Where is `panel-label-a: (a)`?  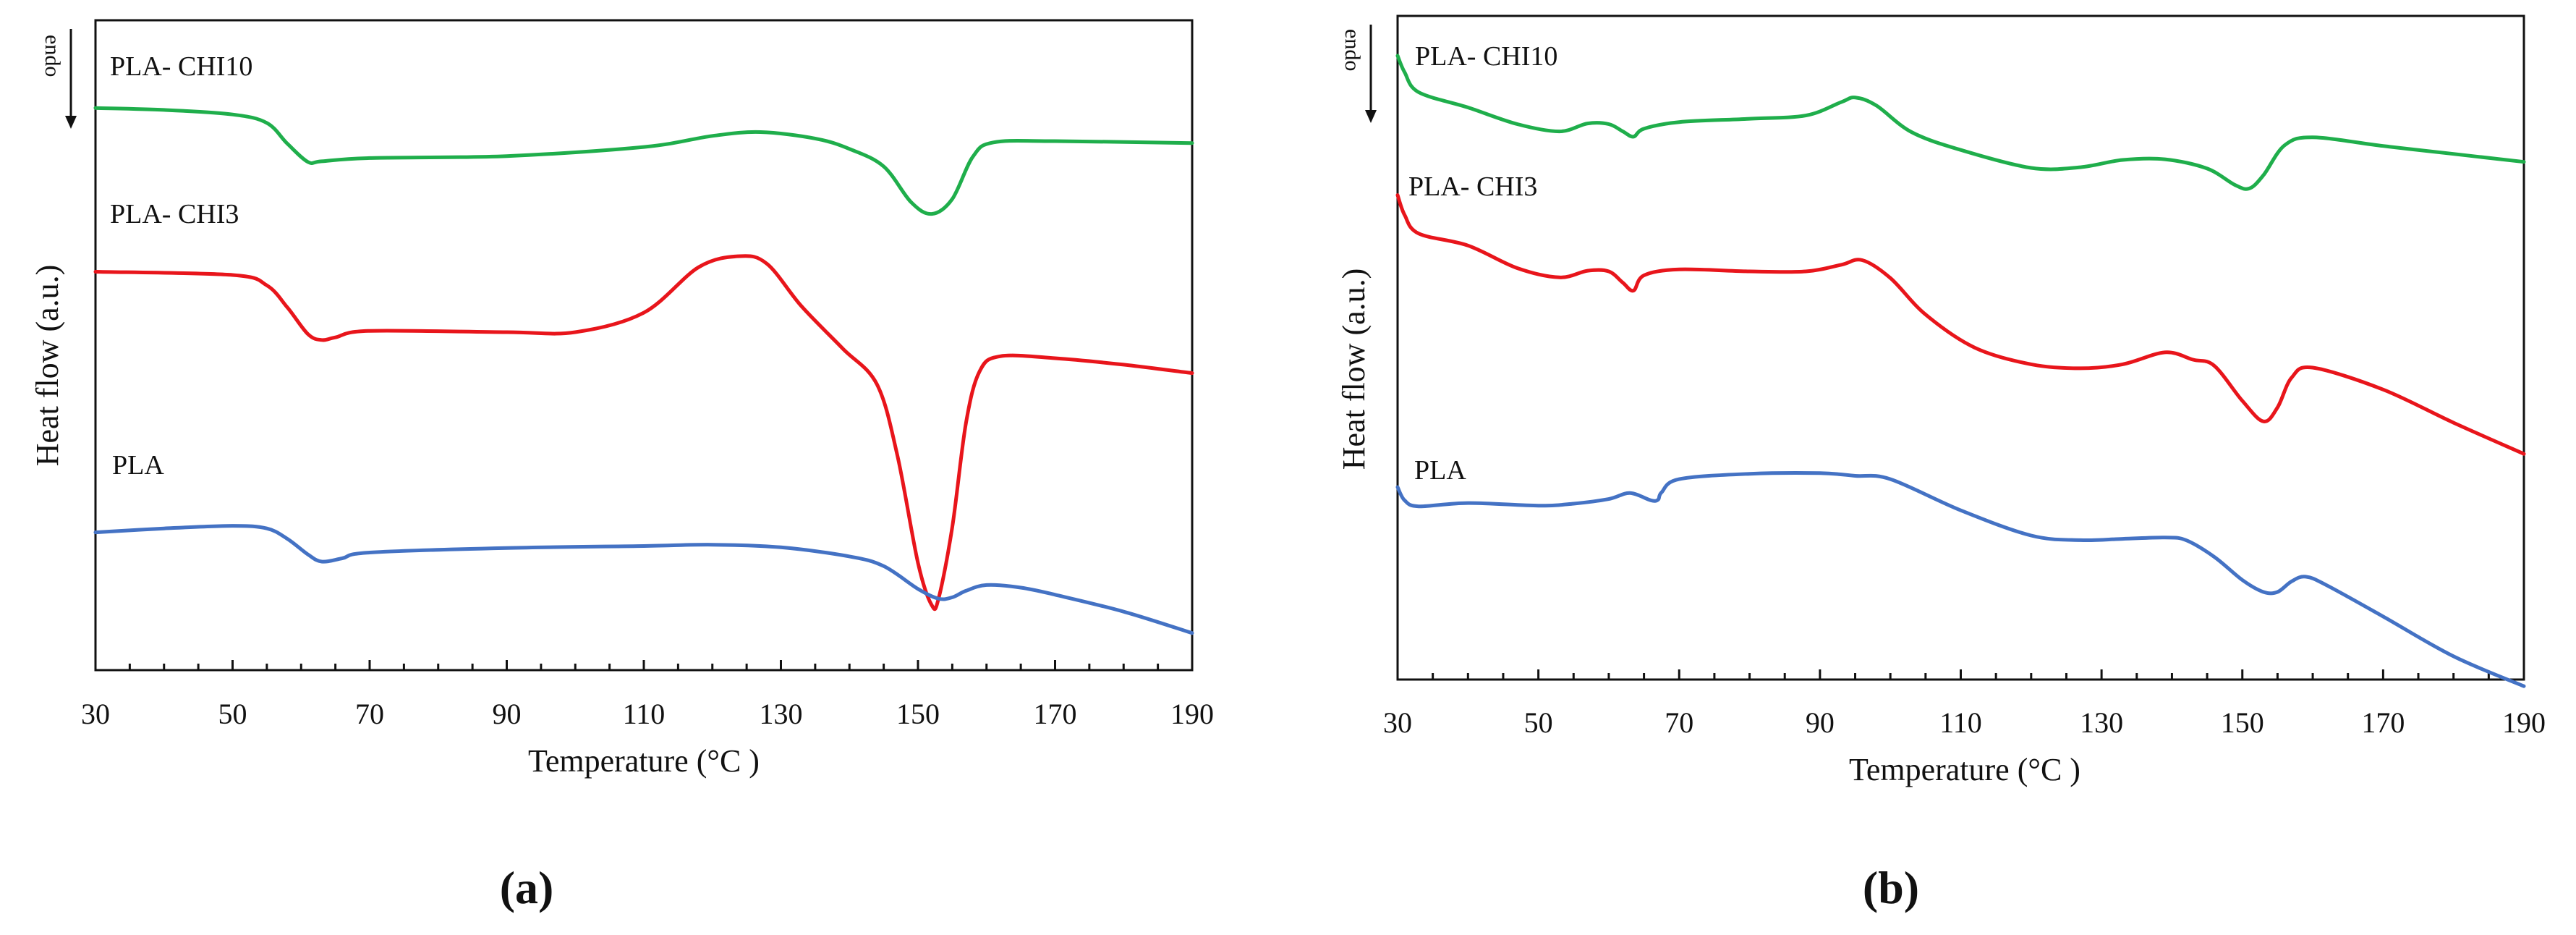
panel-label-a: (a) is located at coordinates (527, 888).